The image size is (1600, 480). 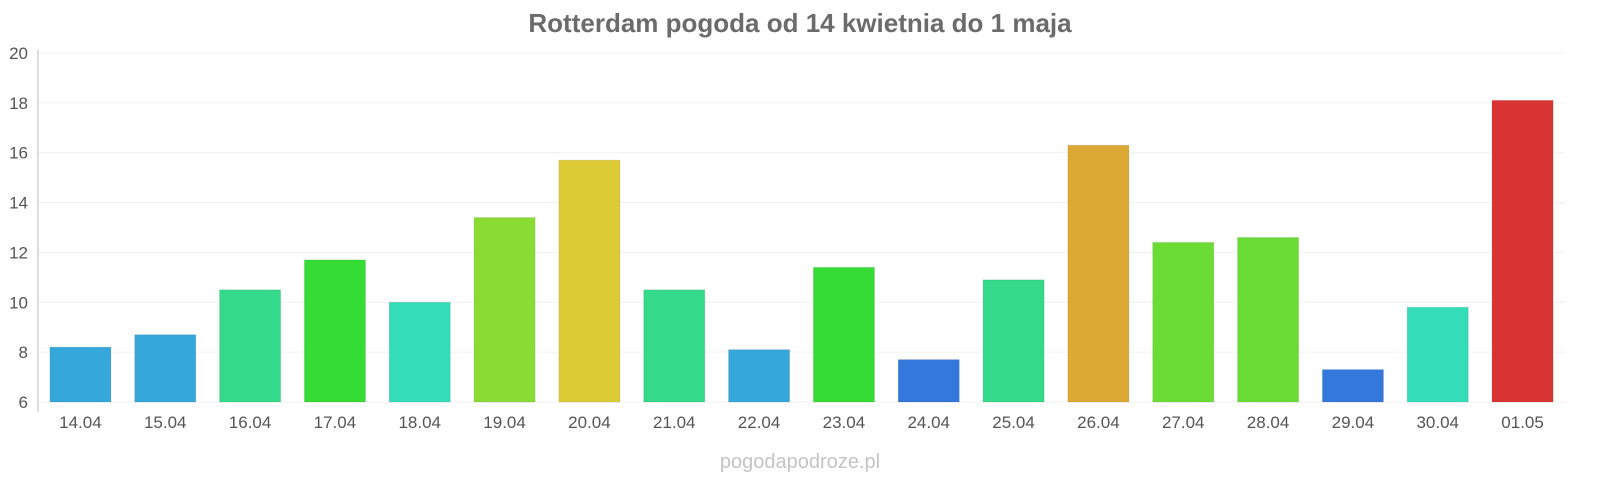 I want to click on bar-21.04, so click(x=674, y=346).